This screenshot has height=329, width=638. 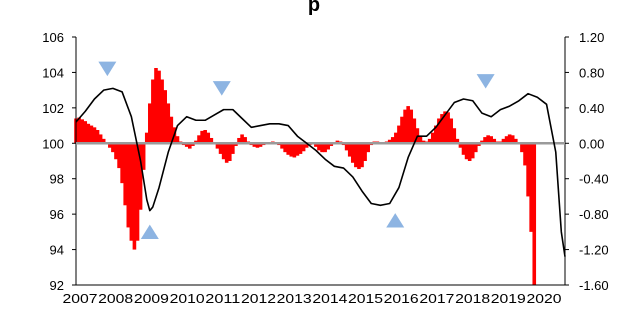 I want to click on y-right-tick-labels: -1.60 -1.20 -0.80 -0.40 0.00 0.40 0.80 1.20, so click(x=594, y=161).